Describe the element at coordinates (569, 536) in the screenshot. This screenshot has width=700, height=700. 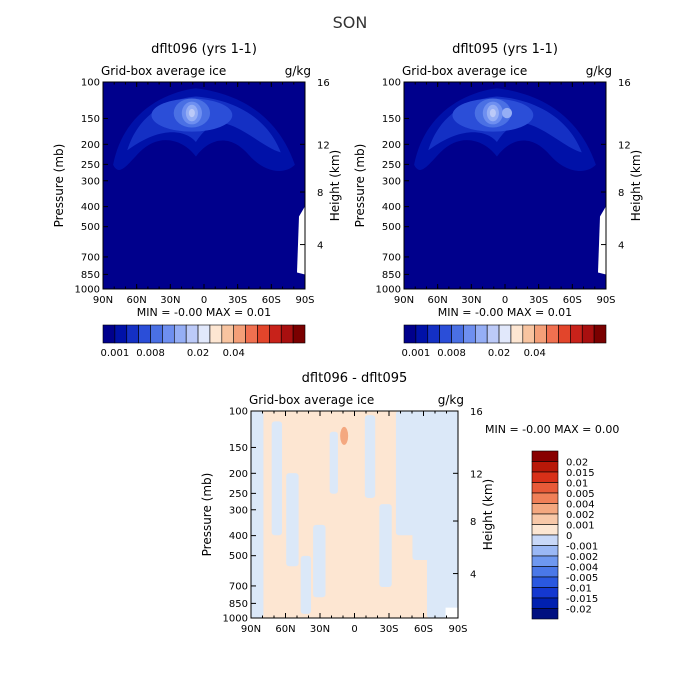
I see `colorbar-label: 0` at that location.